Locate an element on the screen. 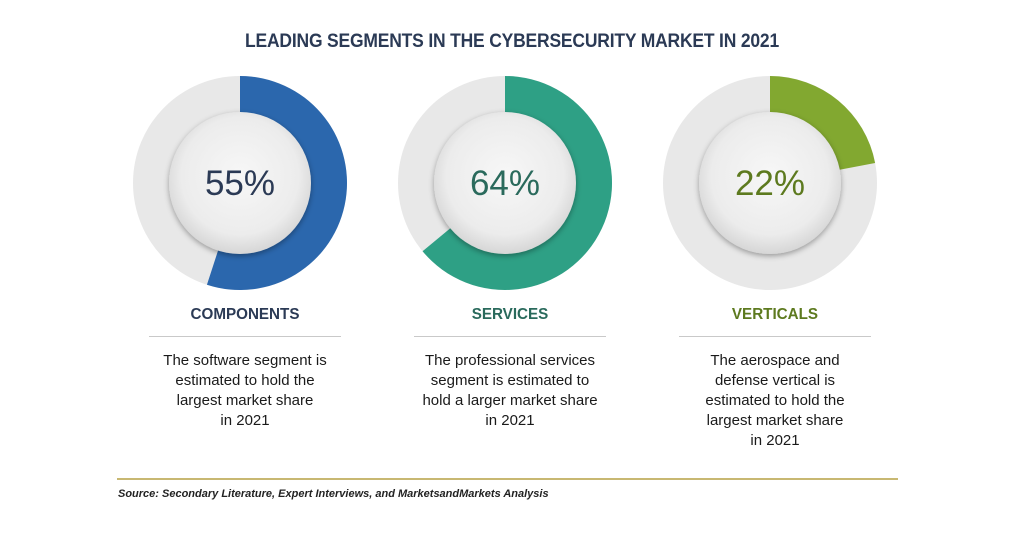 Image resolution: width=1024 pixels, height=536 pixels. segment-title: COMPONENTS is located at coordinates (245, 314).